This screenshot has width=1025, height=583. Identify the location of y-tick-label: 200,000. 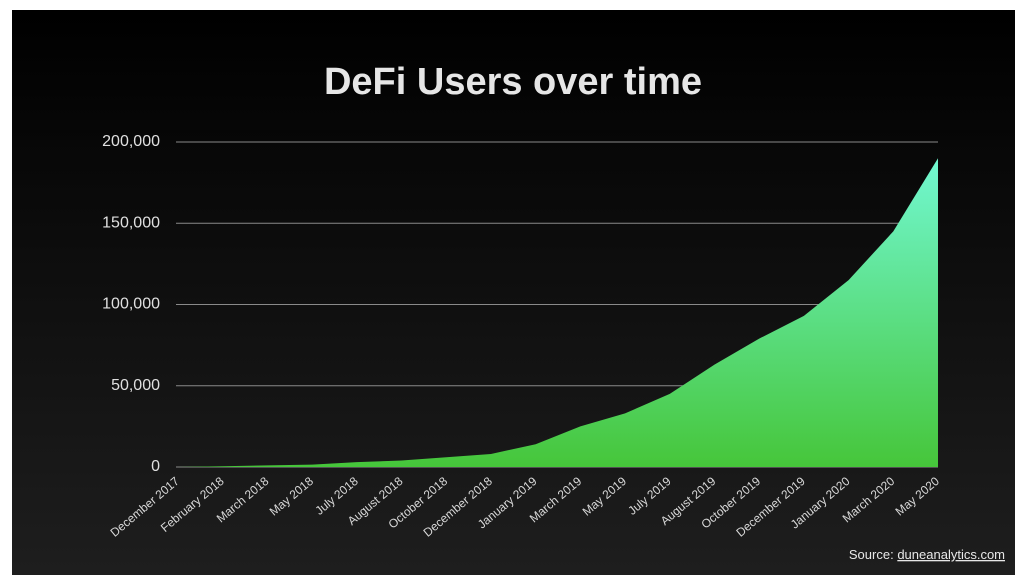
(131, 141).